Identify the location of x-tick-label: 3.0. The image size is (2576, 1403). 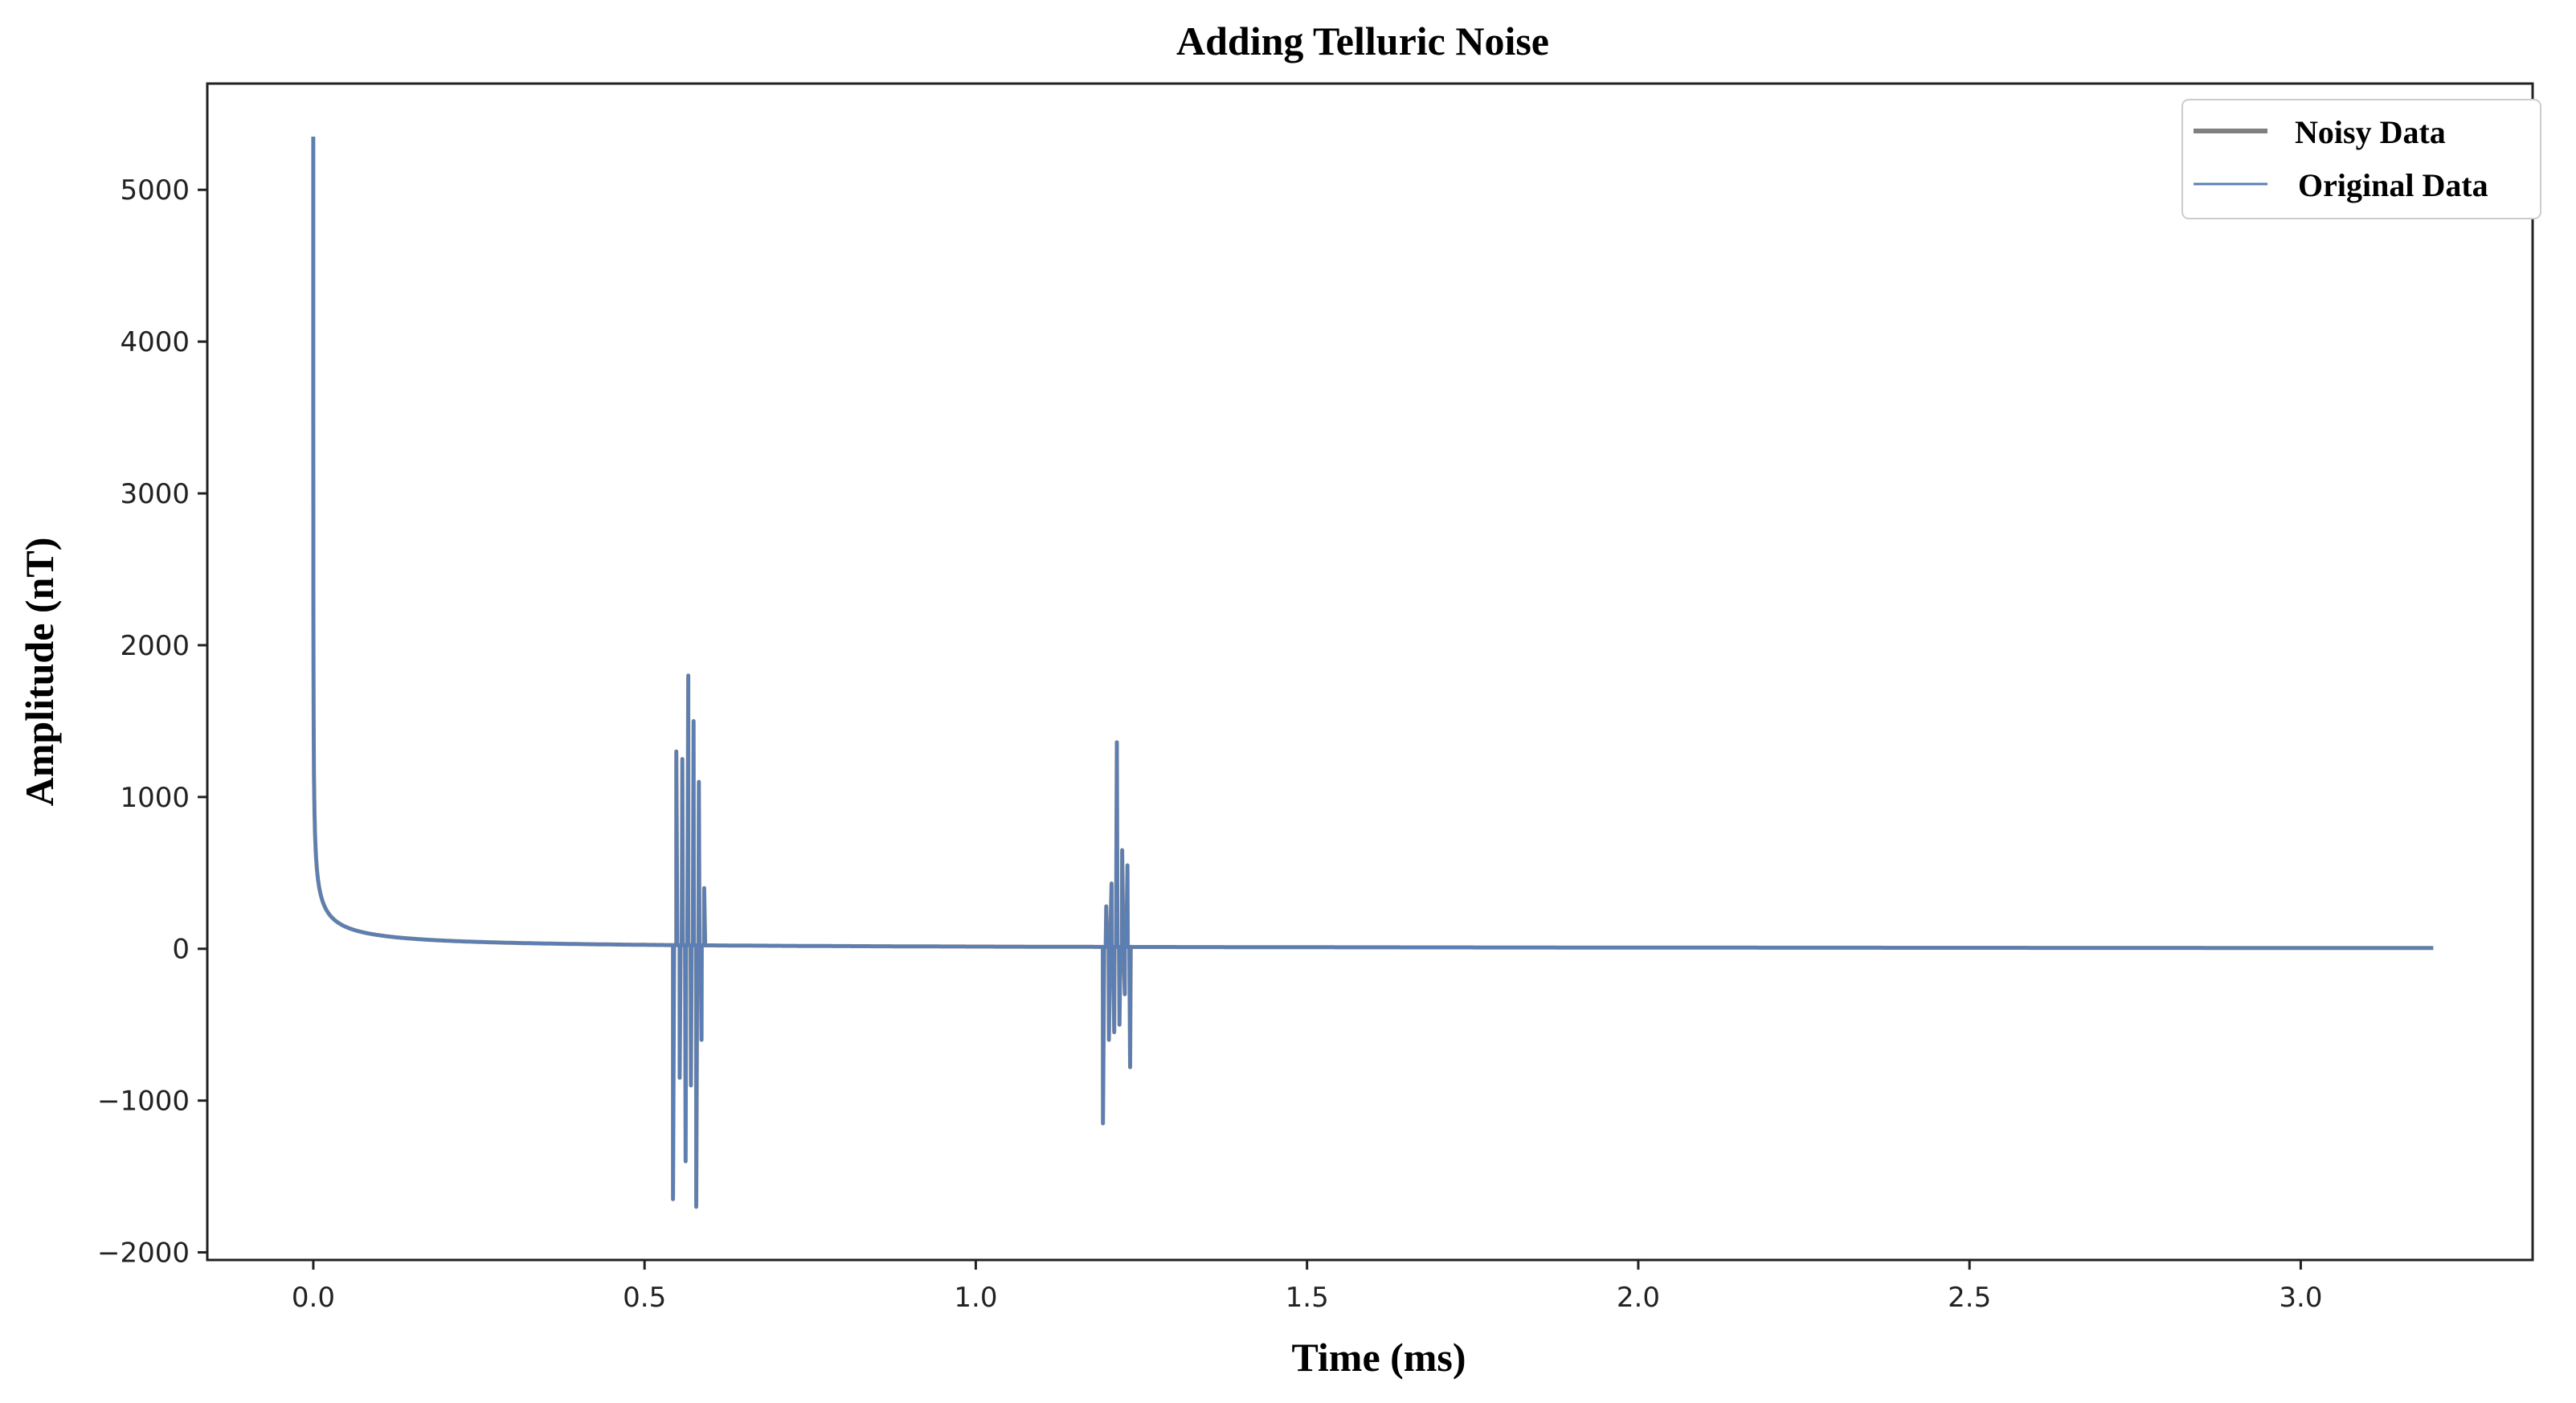
(2300, 1298).